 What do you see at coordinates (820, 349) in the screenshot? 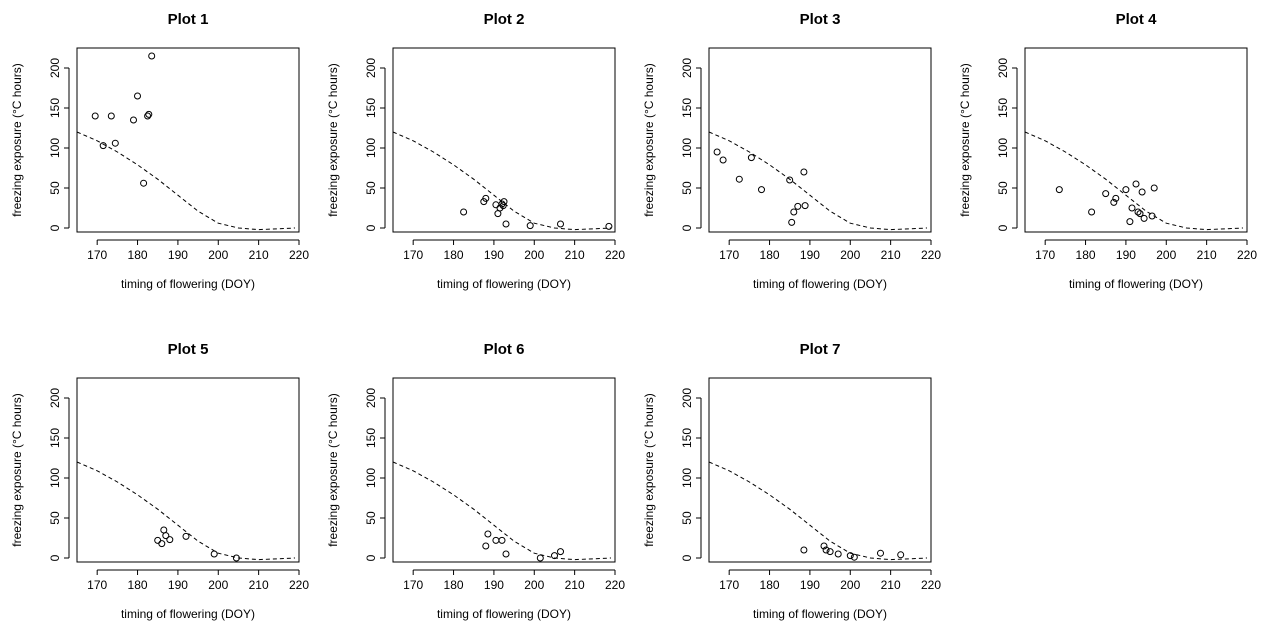
I see `plot-title: Plot 7` at bounding box center [820, 349].